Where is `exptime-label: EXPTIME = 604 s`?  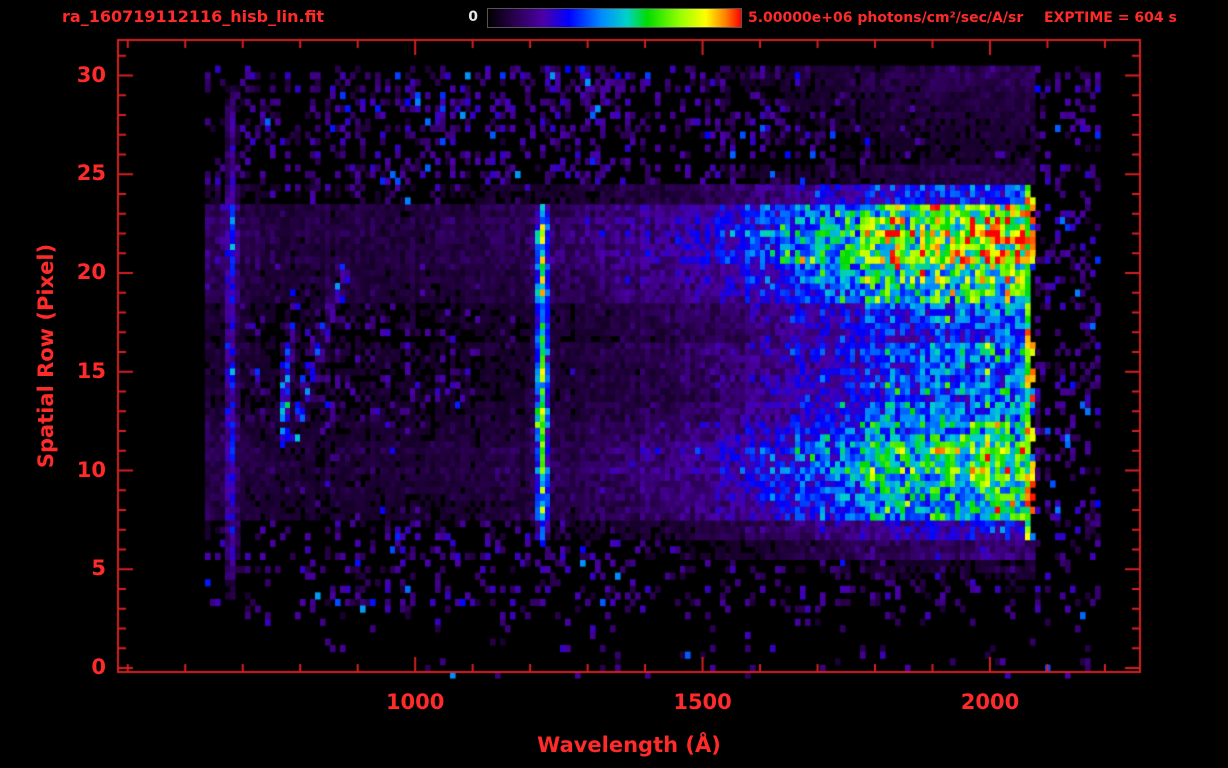
exptime-label: EXPTIME = 604 s is located at coordinates (1110, 18).